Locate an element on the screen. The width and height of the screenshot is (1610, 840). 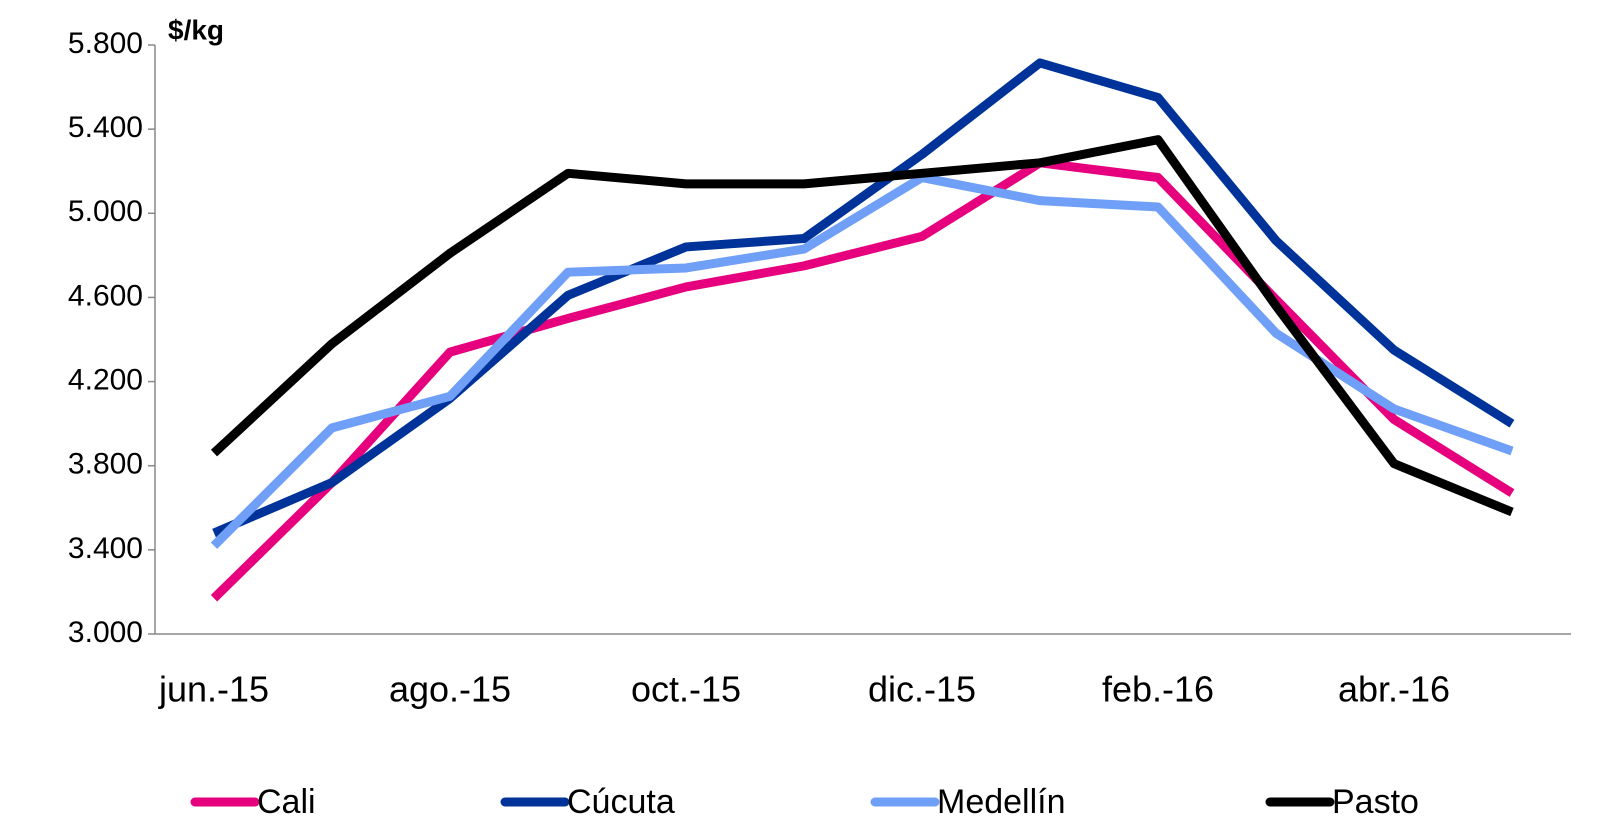
legend-label: Cúcuta is located at coordinates (621, 802).